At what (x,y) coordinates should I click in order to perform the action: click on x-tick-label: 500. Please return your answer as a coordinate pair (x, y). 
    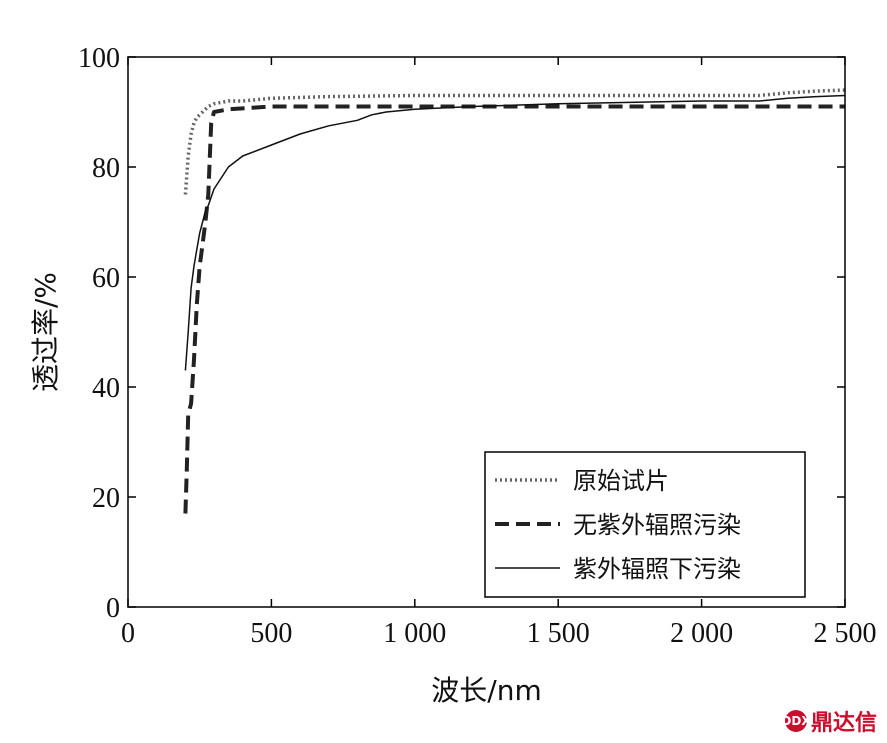
    Looking at the image, I should click on (271, 633).